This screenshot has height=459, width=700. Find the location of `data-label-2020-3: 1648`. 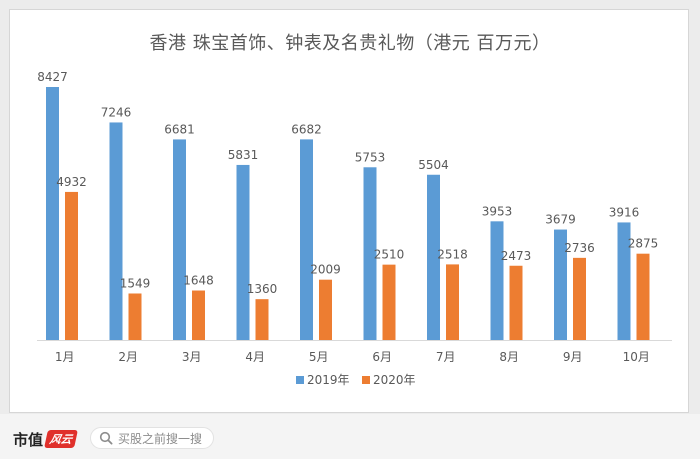

data-label-2020-3: 1648 is located at coordinates (198, 281).